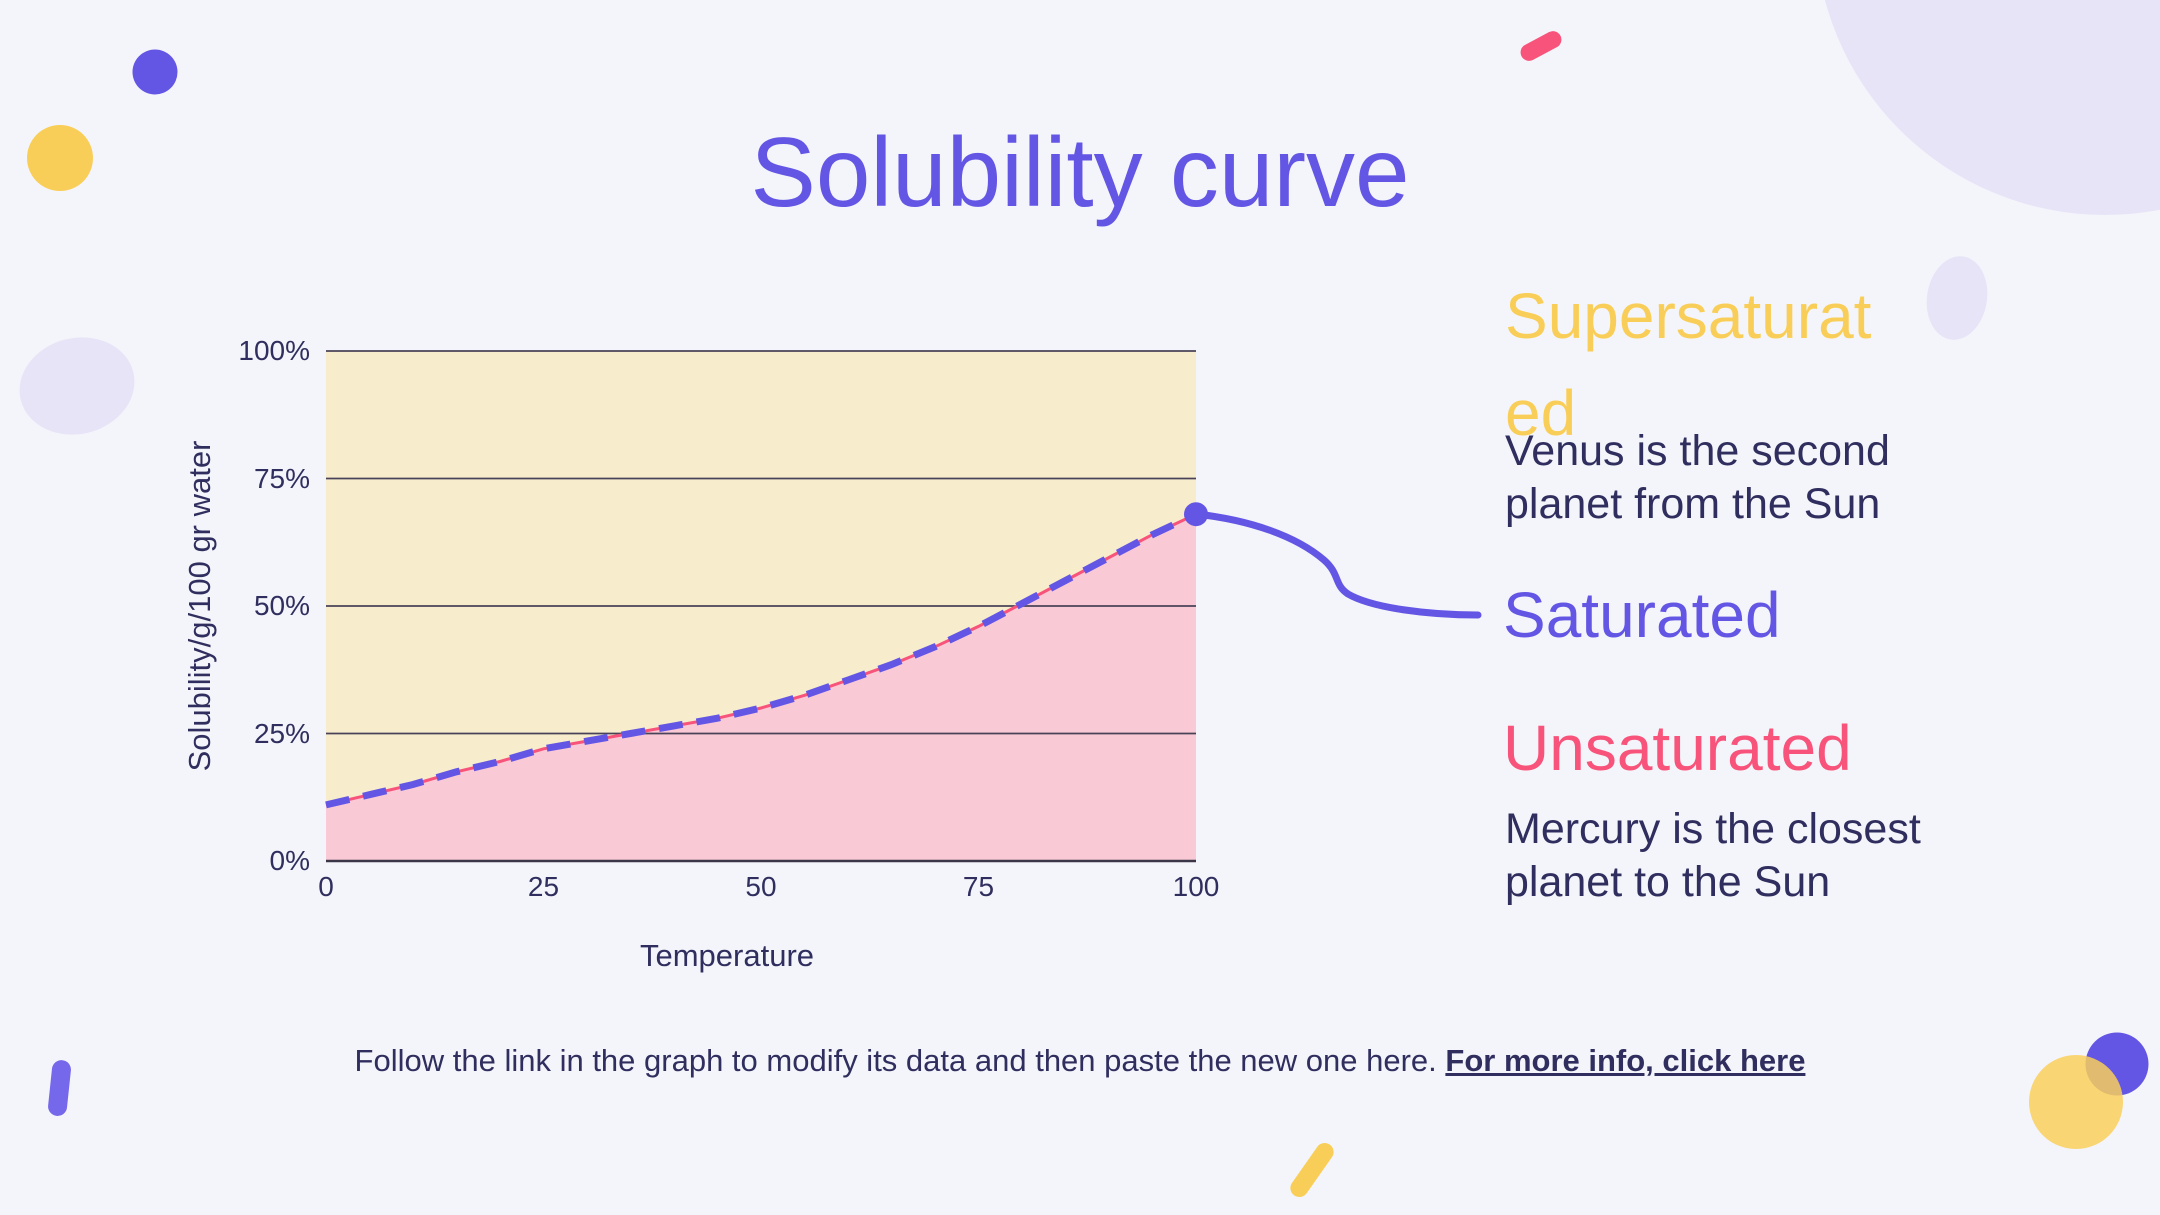  Describe the element at coordinates (77, 386) in the screenshot. I see `decor-blob-left-lavender` at that location.